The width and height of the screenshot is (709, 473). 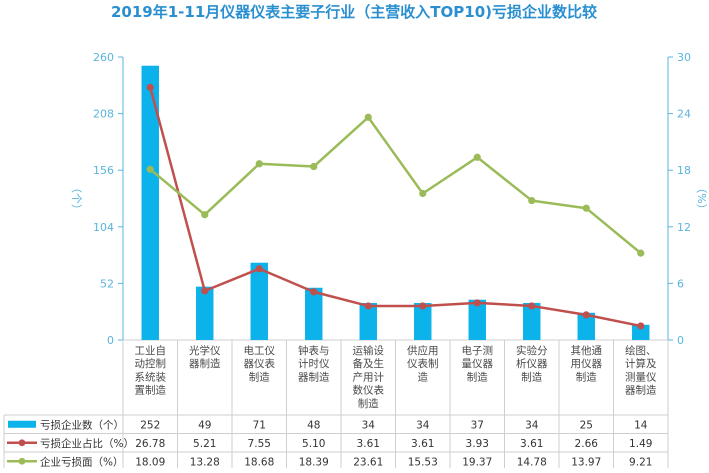 I want to click on category-label: 测量仪, so click(x=641, y=376).